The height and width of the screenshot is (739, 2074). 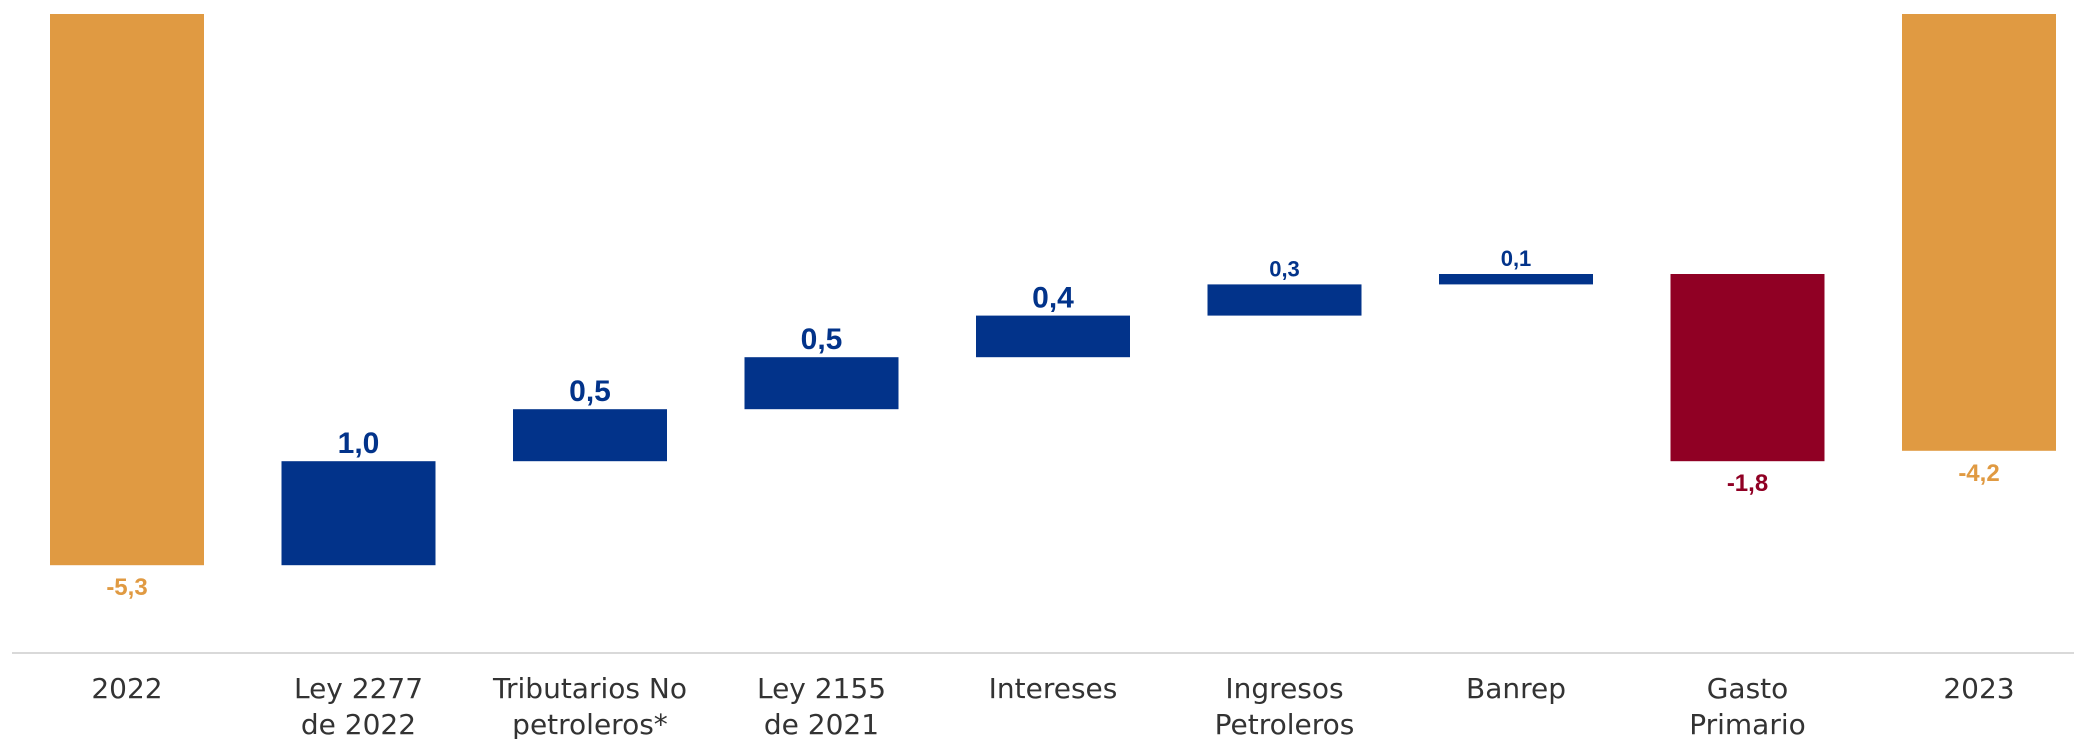 What do you see at coordinates (1978, 473) in the screenshot?
I see `data-label: -4,2` at bounding box center [1978, 473].